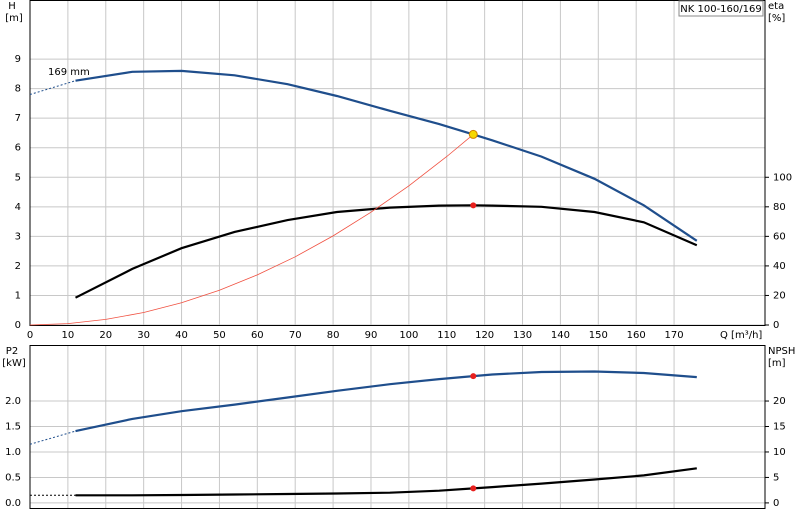 This screenshot has height=520, width=800. Describe the element at coordinates (295, 335) in the screenshot. I see `x-tick-label: 70` at that location.